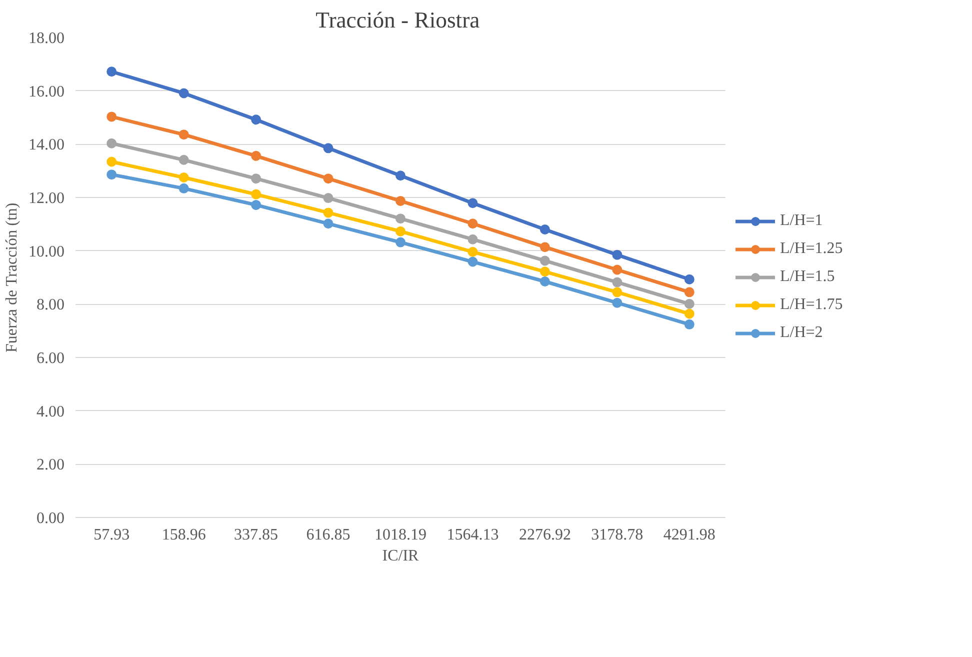  Describe the element at coordinates (328, 535) in the screenshot. I see `x-tick-label: 616.85` at that location.